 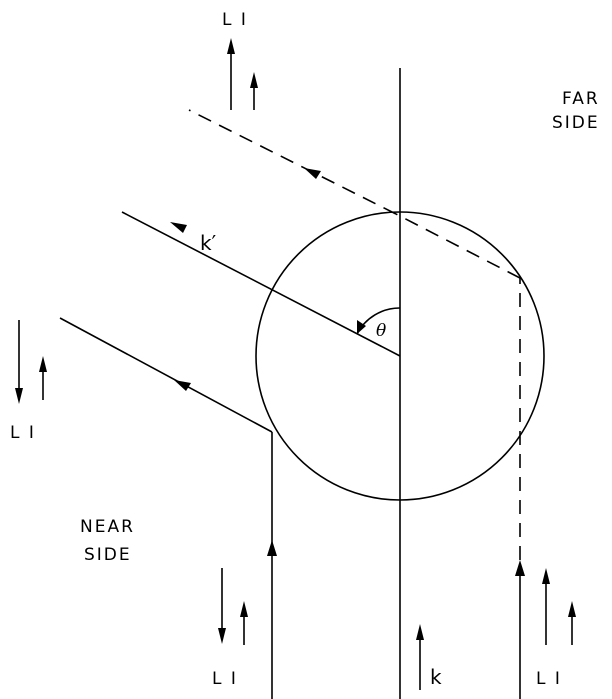 I want to click on bottom-right-l-arrowhead, so click(x=546, y=576).